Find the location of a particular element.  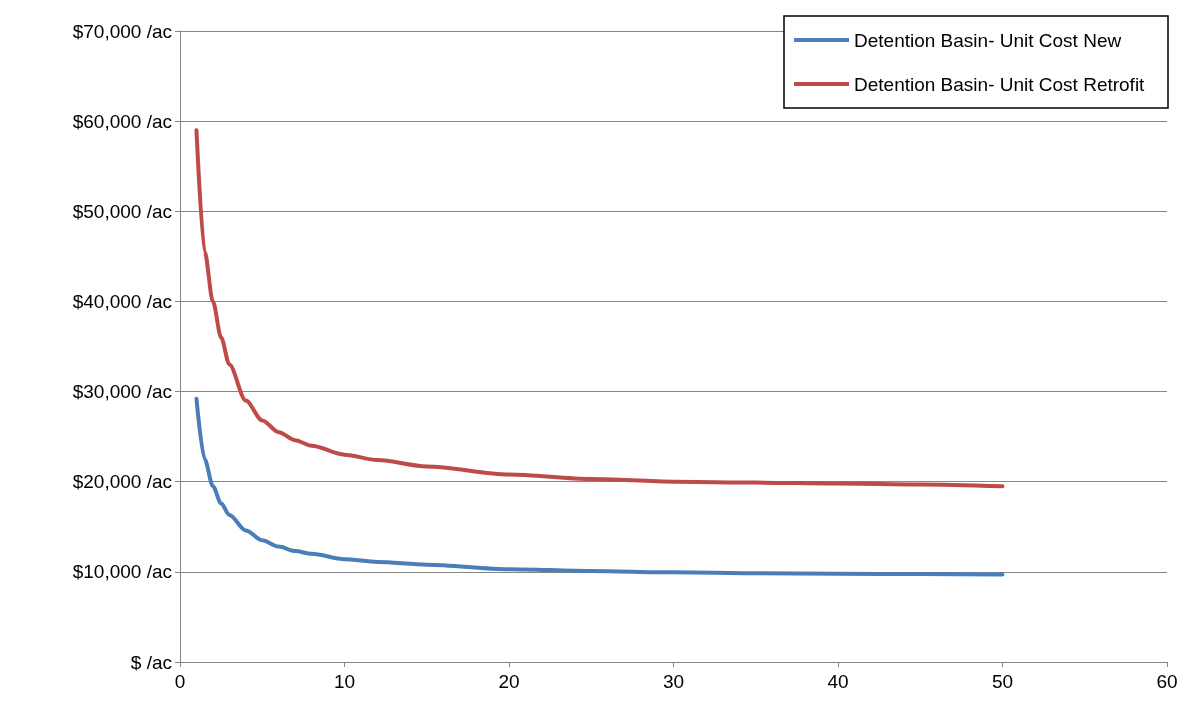

legend-label: Detention Basin- Unit Cost New is located at coordinates (988, 40).